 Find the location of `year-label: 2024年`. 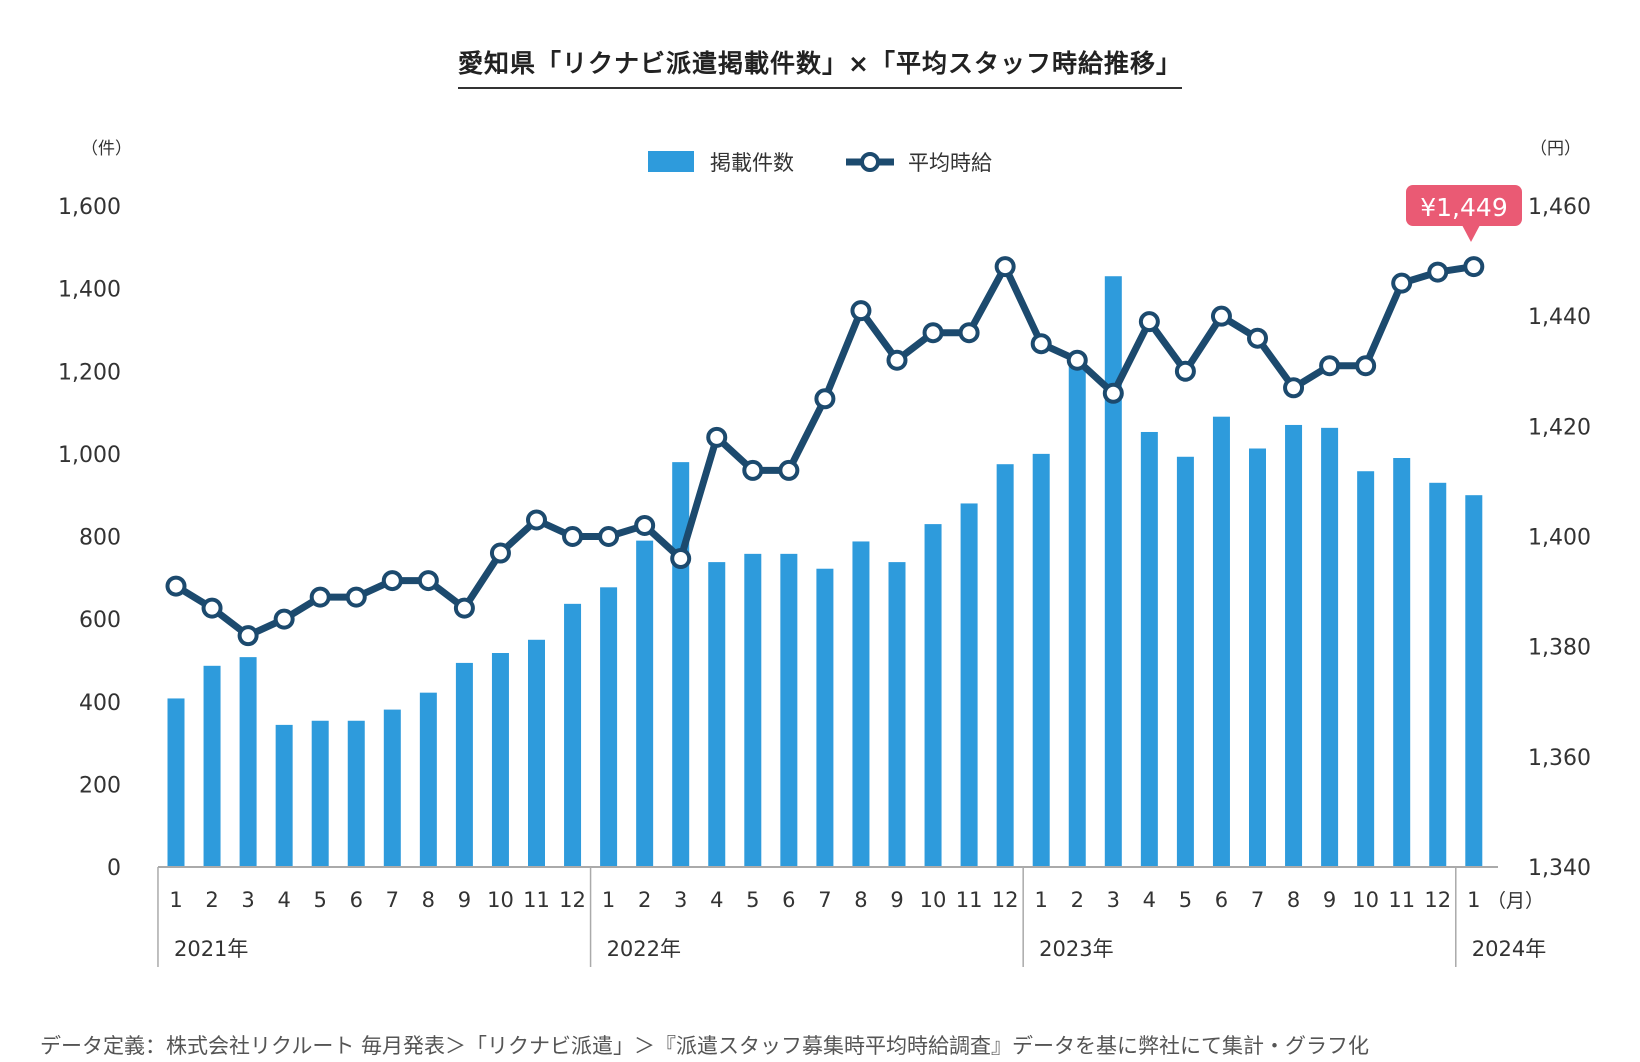

year-label: 2024年 is located at coordinates (1509, 949).